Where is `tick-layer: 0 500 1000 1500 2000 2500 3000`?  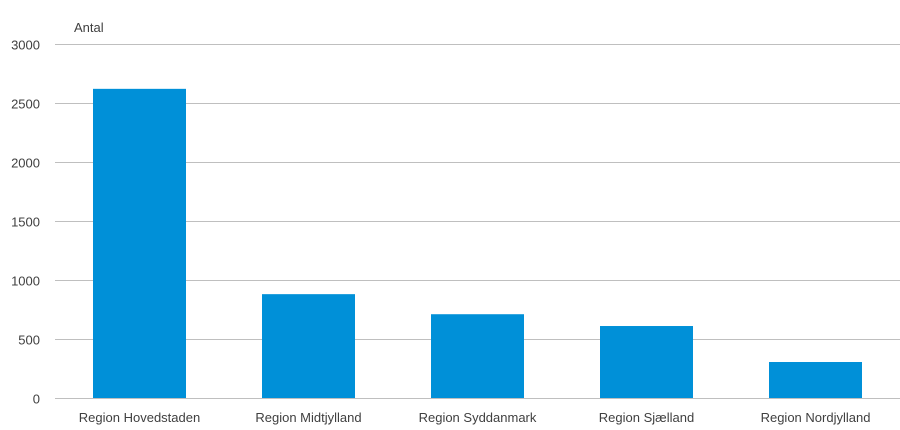
tick-layer: 0 500 1000 1500 2000 2500 3000 is located at coordinates (25, 222).